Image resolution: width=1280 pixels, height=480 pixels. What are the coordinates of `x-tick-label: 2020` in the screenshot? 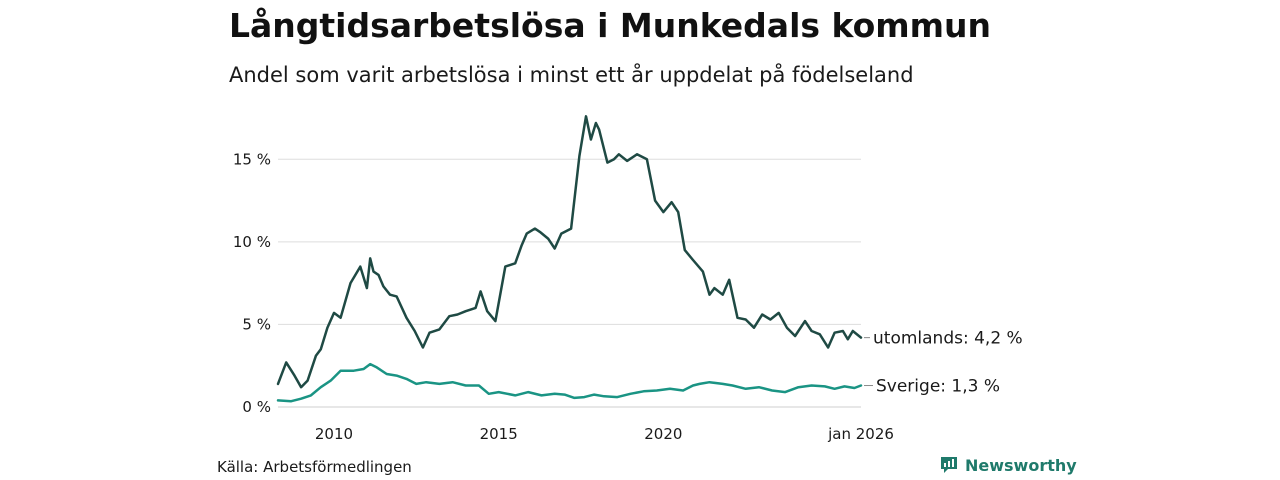 It's located at (663, 434).